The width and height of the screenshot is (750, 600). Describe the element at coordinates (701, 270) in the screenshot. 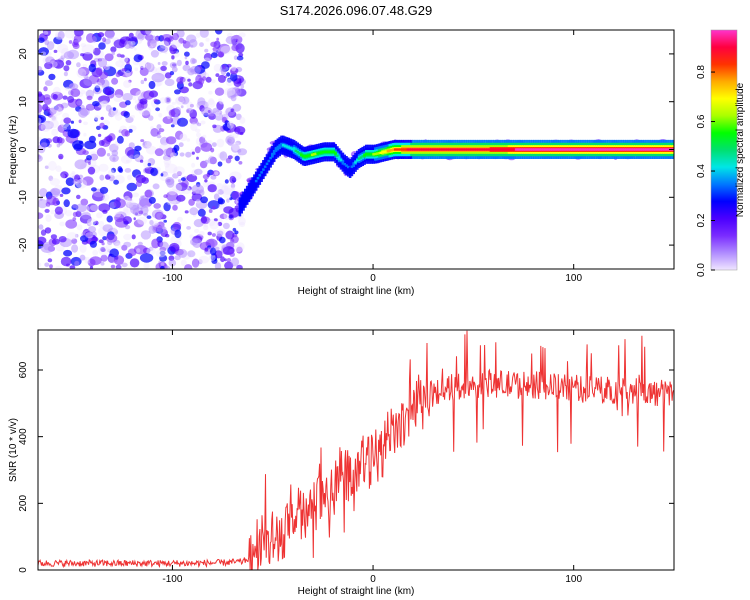

I see `colorbar-tick-label: 0.0` at that location.